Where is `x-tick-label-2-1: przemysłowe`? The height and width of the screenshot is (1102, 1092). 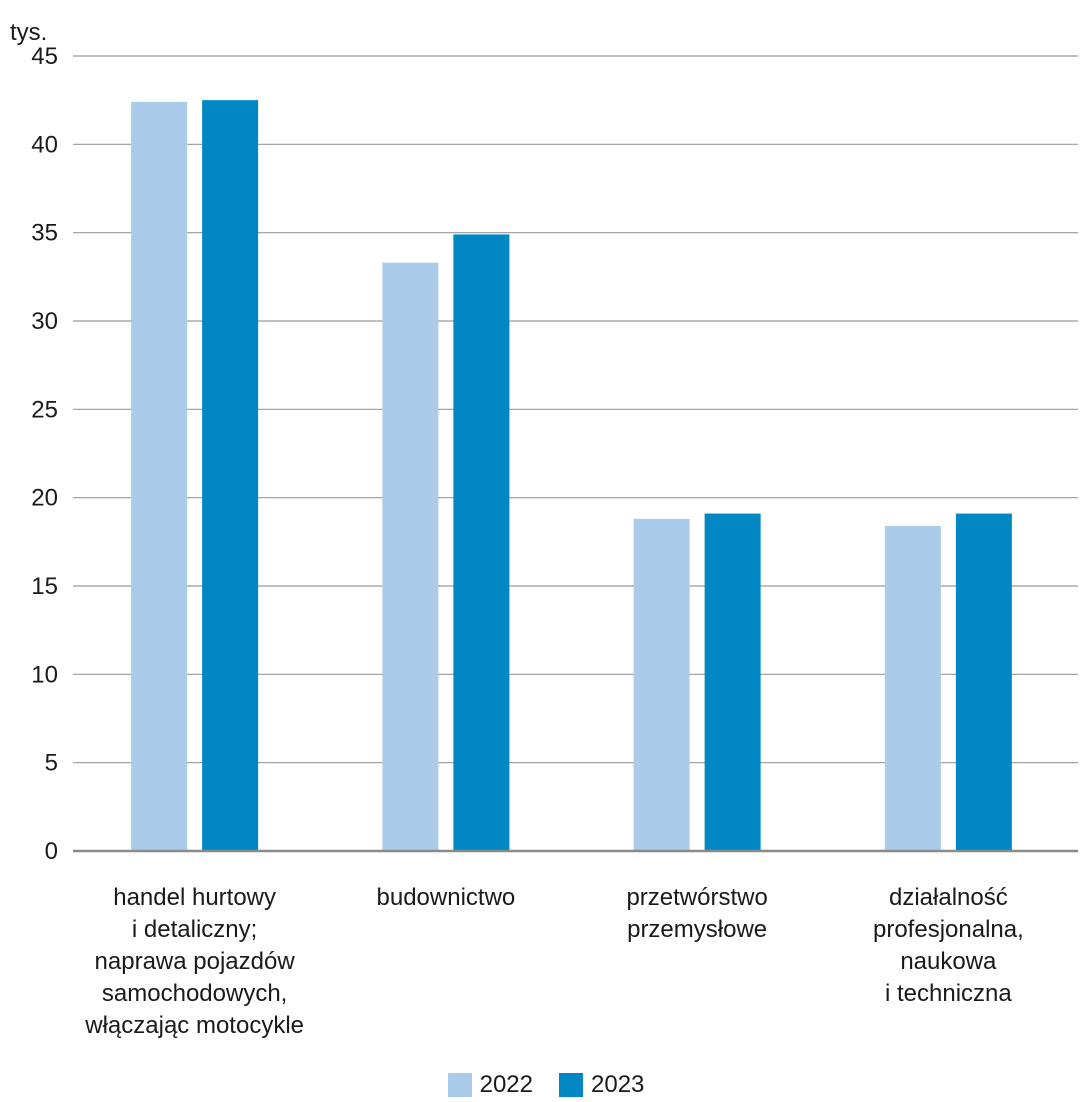 x-tick-label-2-1: przemysłowe is located at coordinates (697, 929).